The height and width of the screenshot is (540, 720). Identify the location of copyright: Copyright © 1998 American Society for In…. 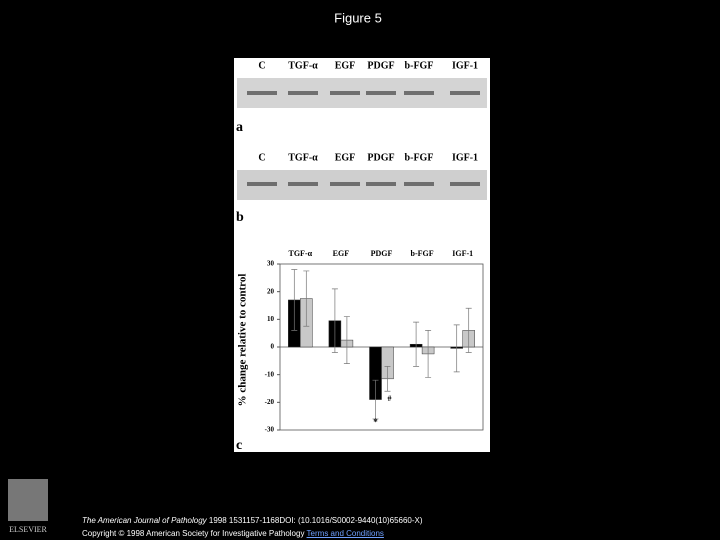
(193, 533).